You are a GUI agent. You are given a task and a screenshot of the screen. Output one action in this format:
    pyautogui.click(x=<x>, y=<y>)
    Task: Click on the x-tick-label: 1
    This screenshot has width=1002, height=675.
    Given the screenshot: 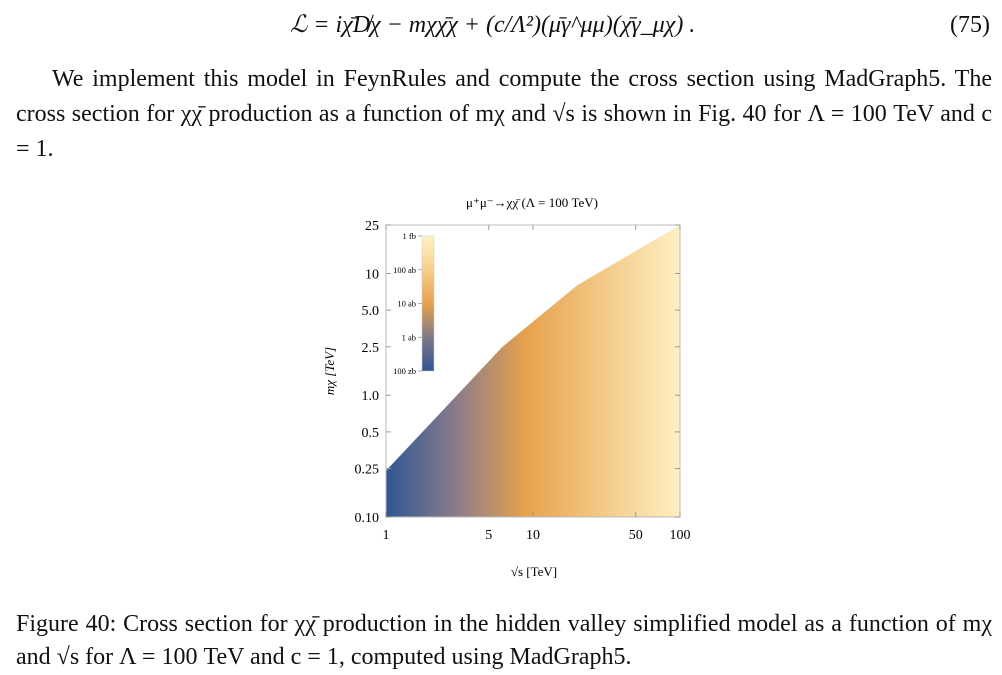 What is the action you would take?
    pyautogui.click(x=386, y=535)
    